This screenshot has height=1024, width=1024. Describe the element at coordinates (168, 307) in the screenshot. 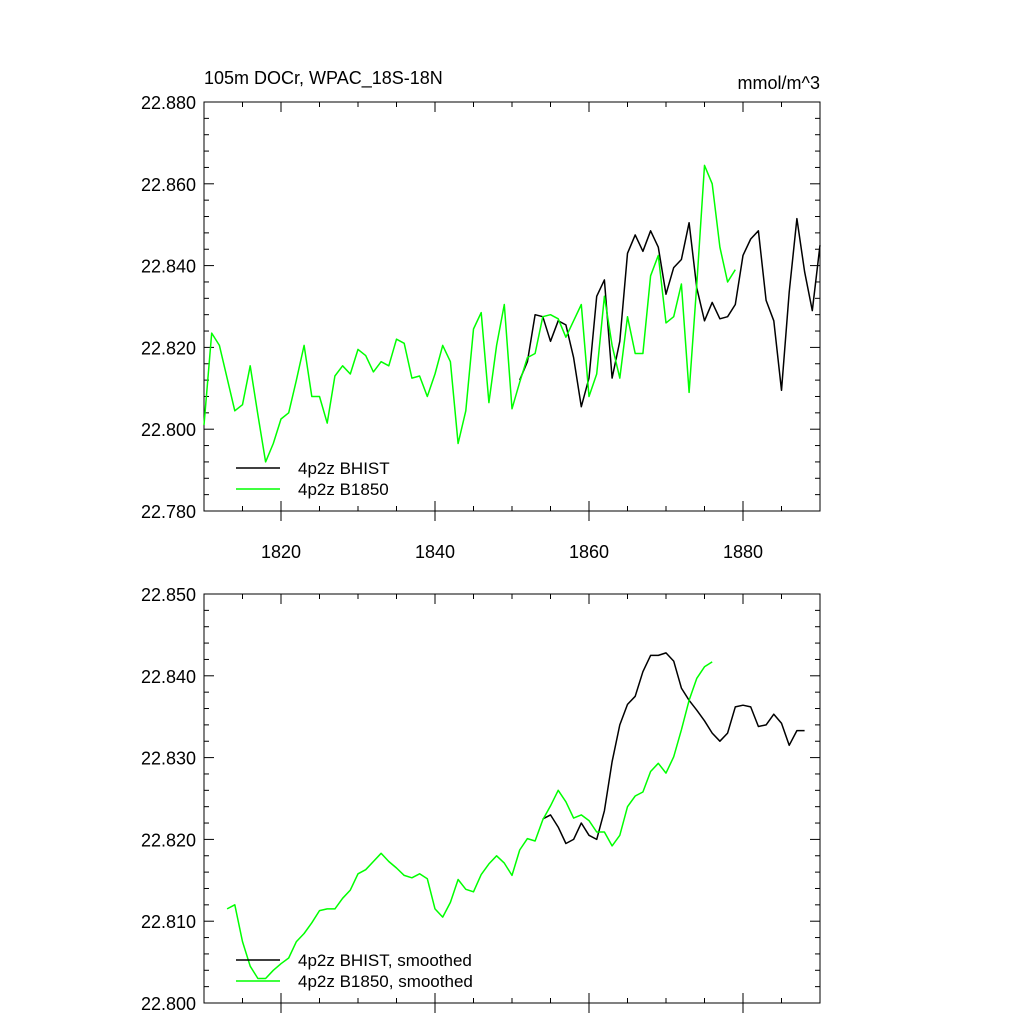

I see `y-tick-labels: 22.780 22.800 22.820 22.840 22.860 22.880` at that location.